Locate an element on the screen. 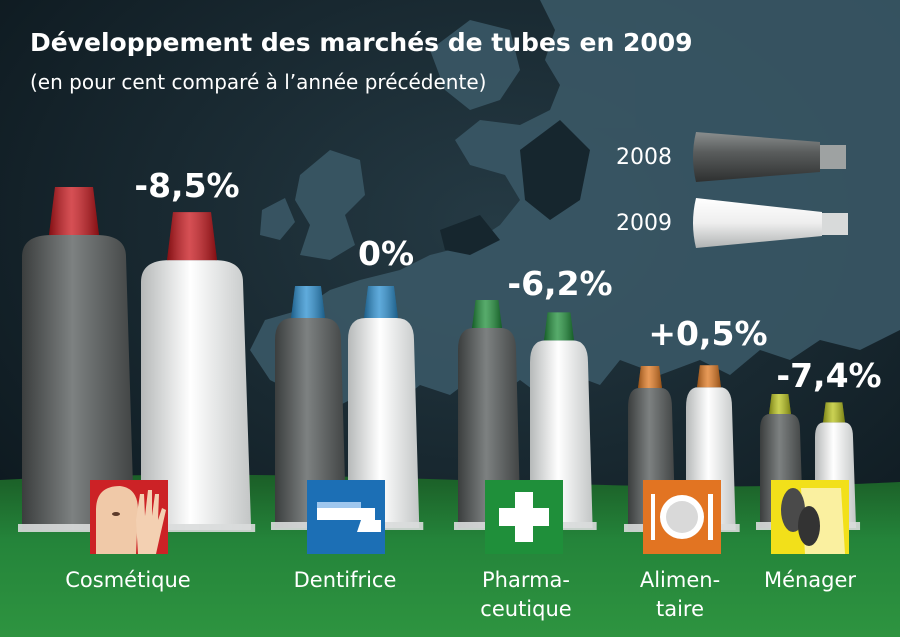  legend is located at coordinates (770, 190).